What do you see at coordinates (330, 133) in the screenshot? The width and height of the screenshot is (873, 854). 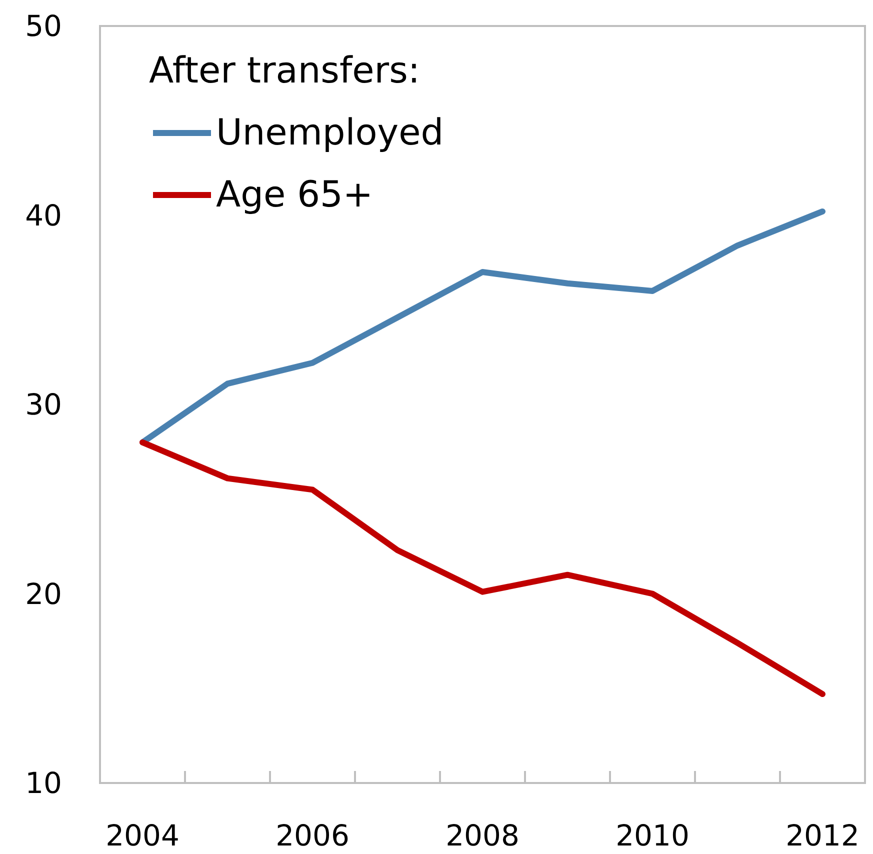 I see `legend-label: Unemployed` at bounding box center [330, 133].